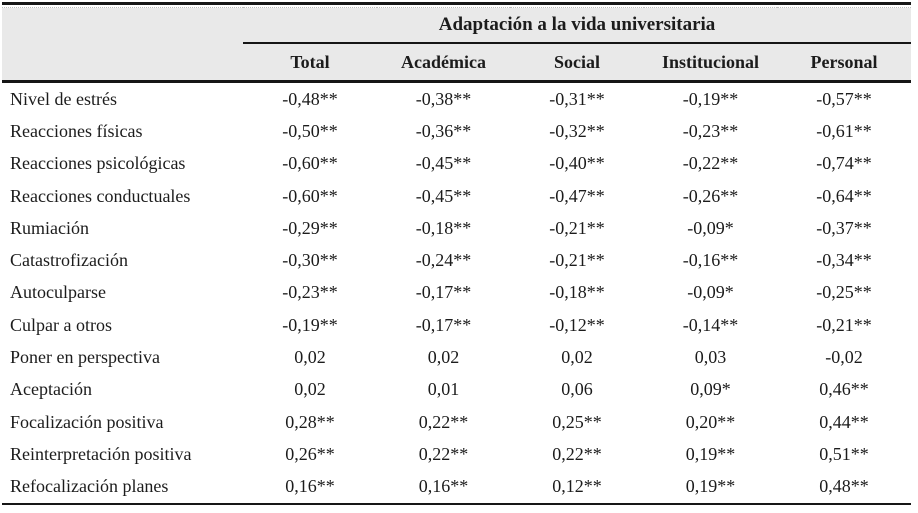 The image size is (918, 513). Describe the element at coordinates (844, 98) in the screenshot. I see `value-cell: -0,57**` at that location.